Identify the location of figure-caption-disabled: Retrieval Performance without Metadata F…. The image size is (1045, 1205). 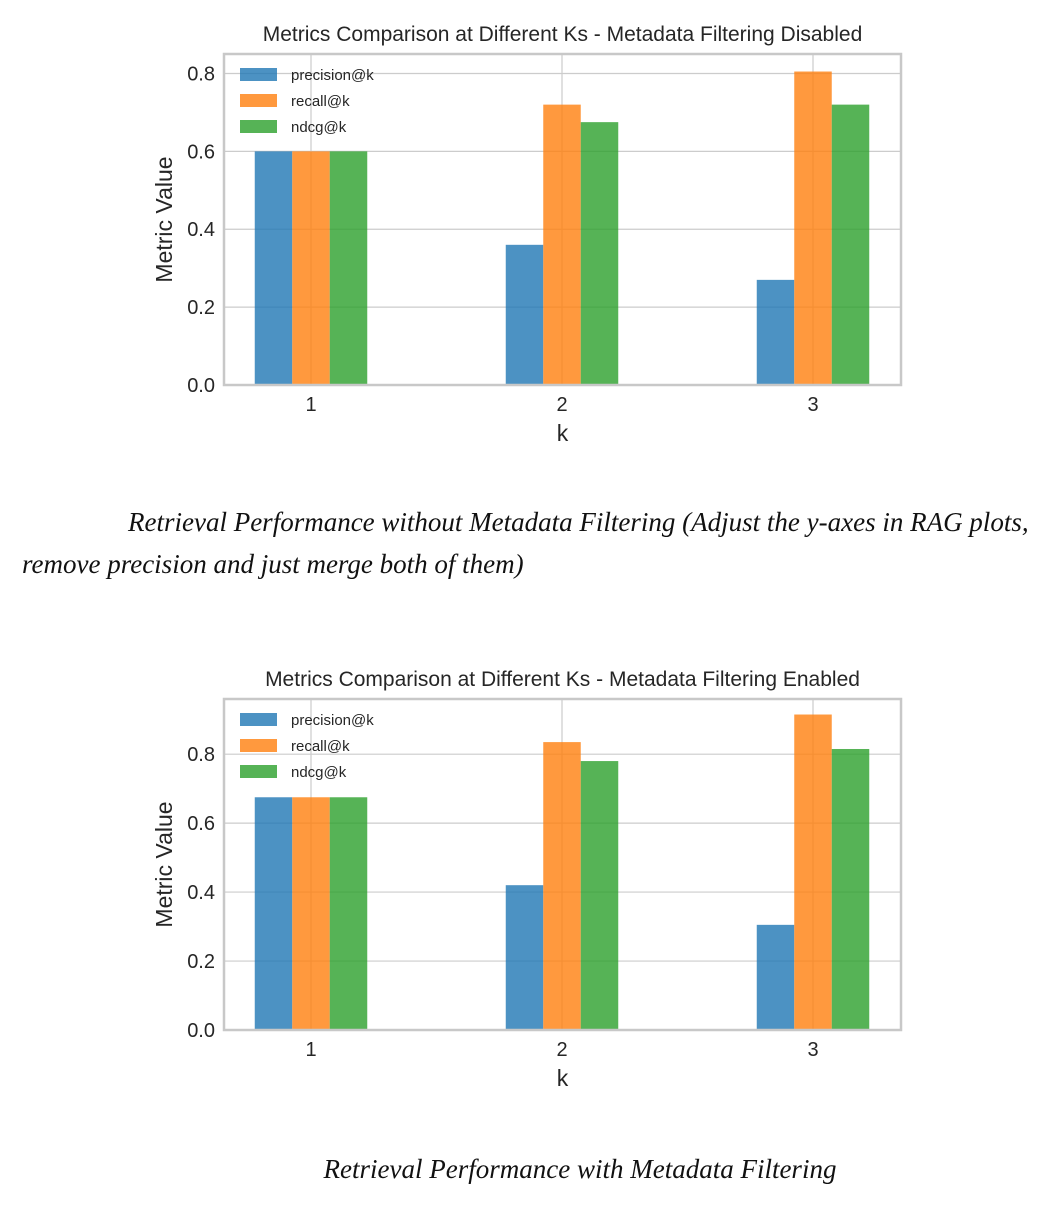
(525, 543).